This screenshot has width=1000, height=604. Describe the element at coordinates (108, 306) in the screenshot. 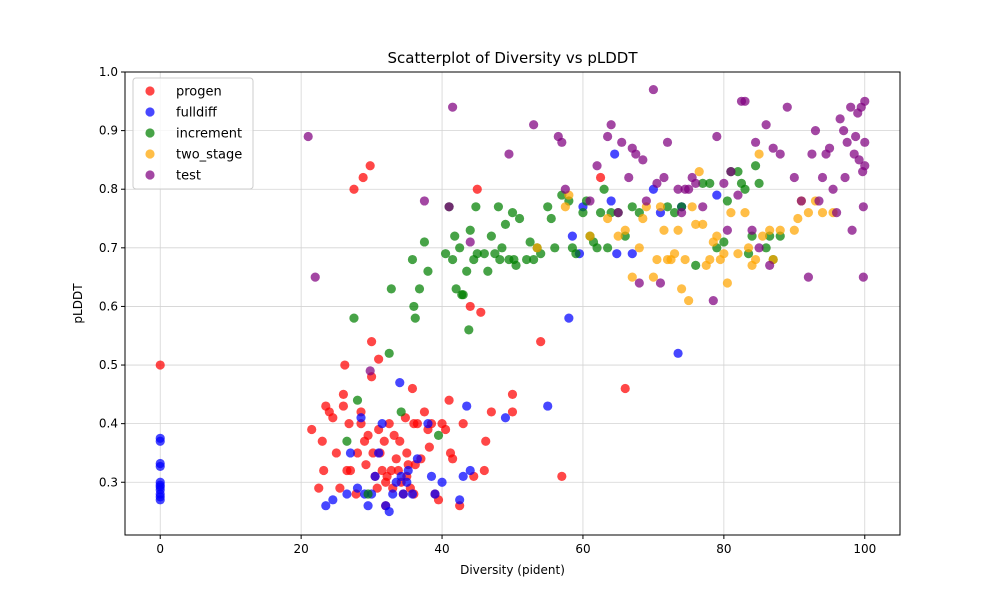

I see `y-tick-label: 0.6` at that location.